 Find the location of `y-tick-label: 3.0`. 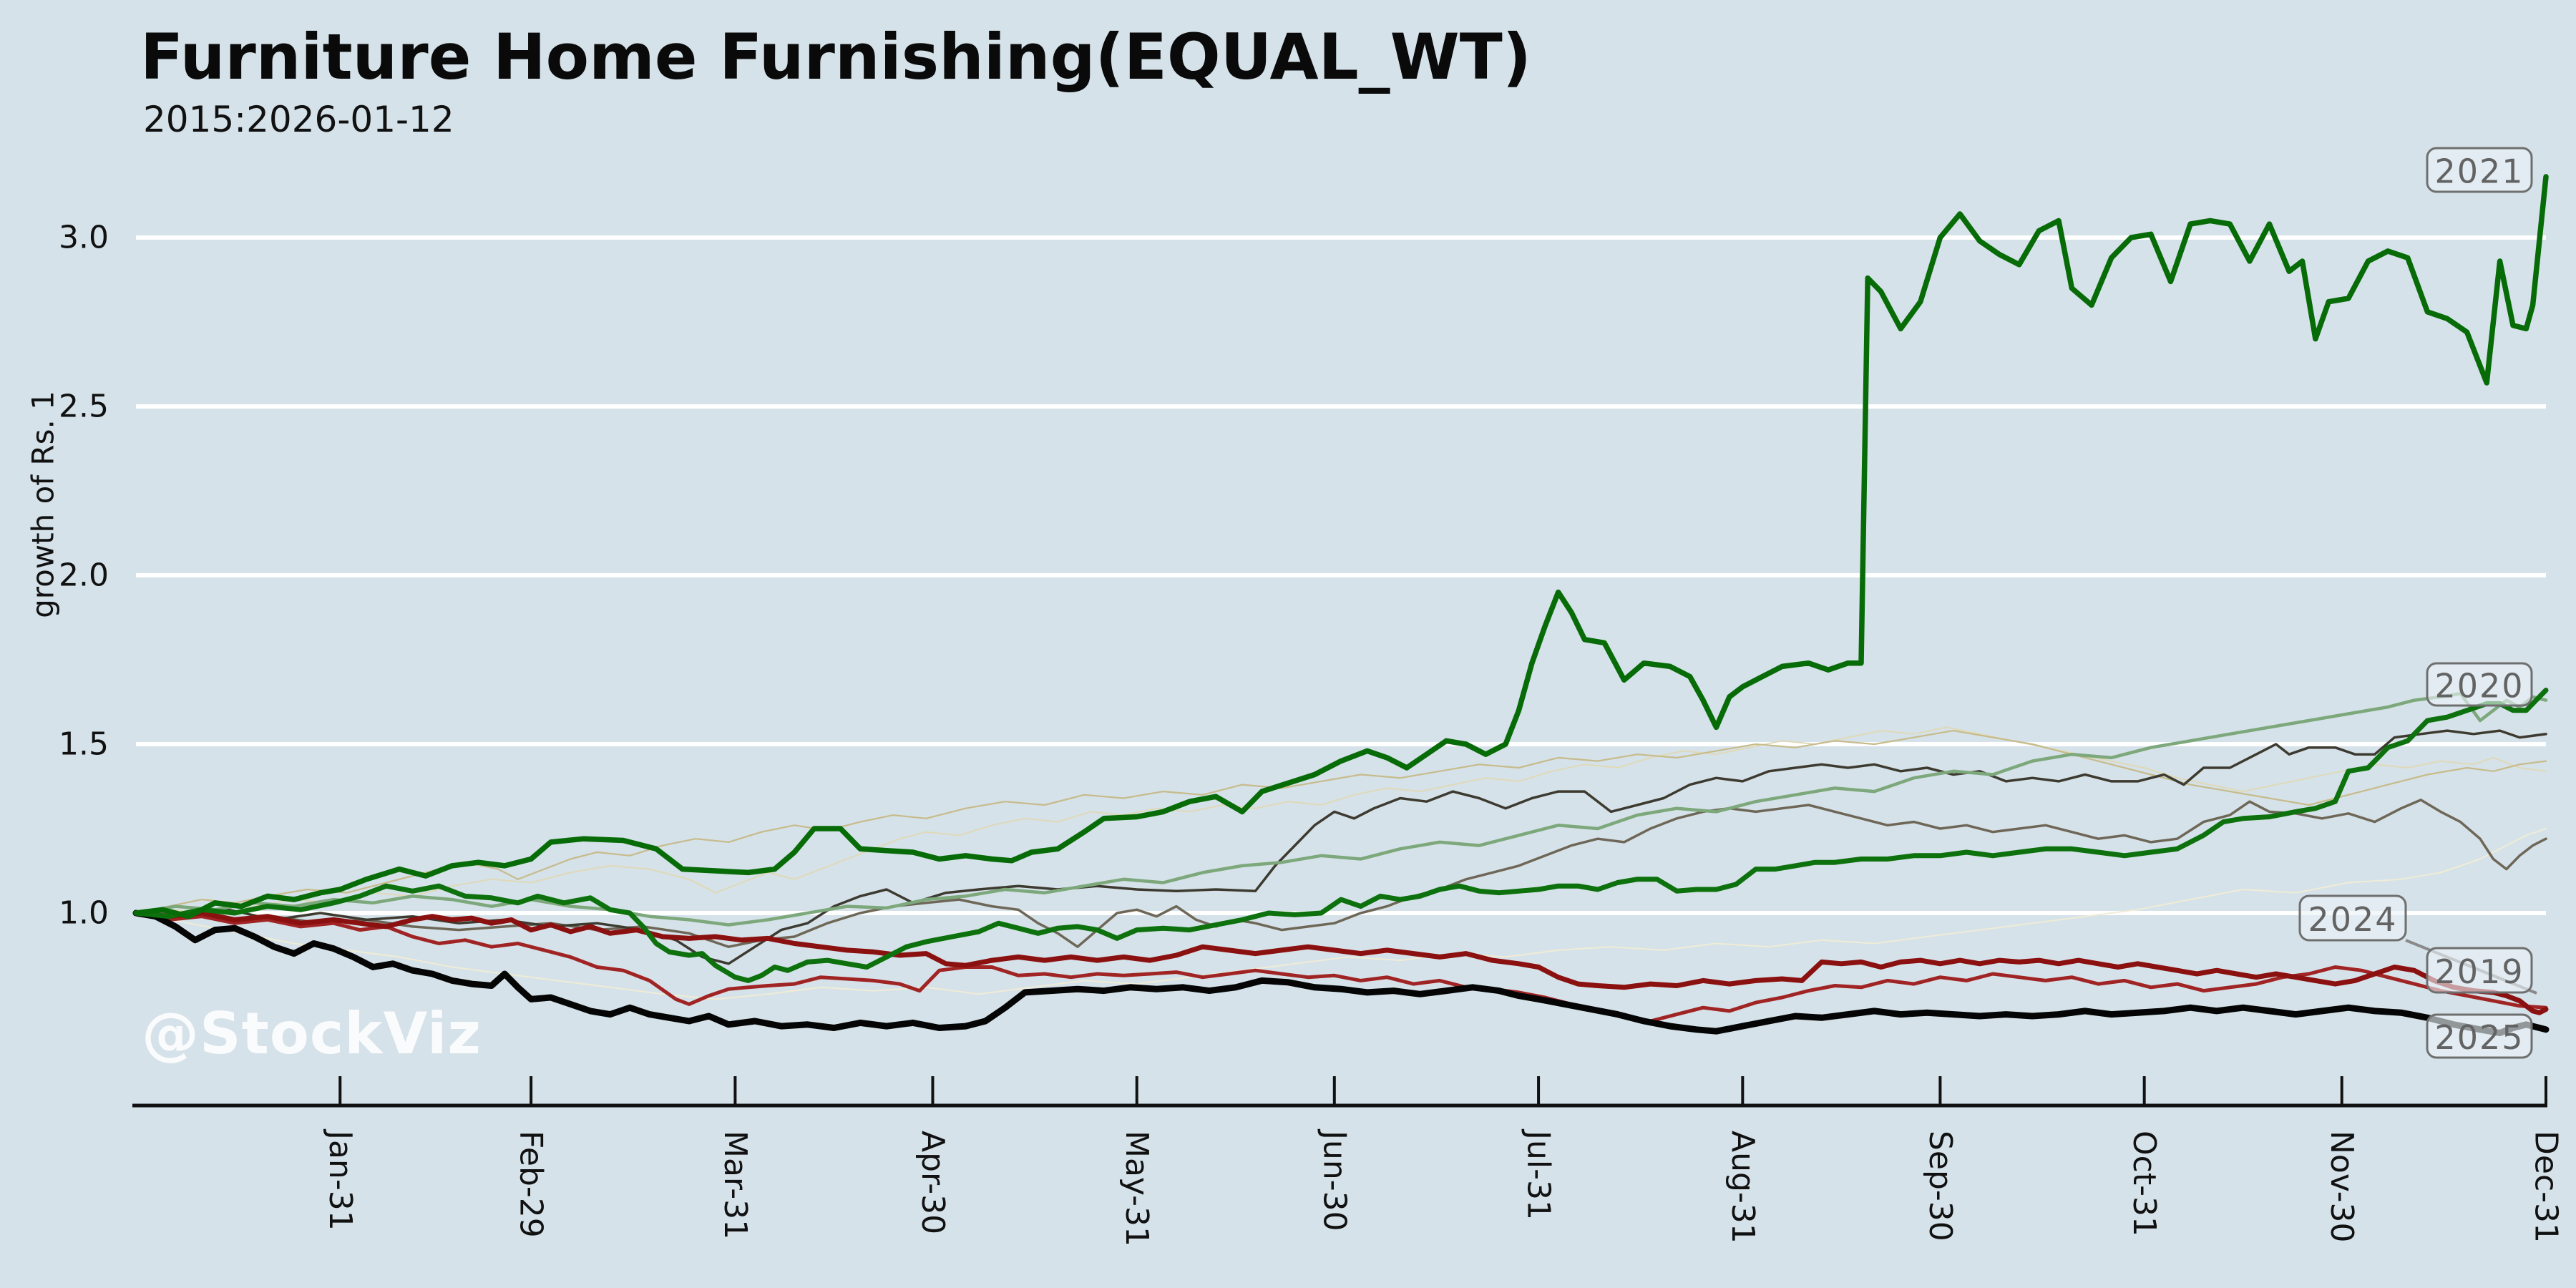

y-tick-label: 3.0 is located at coordinates (84, 238).